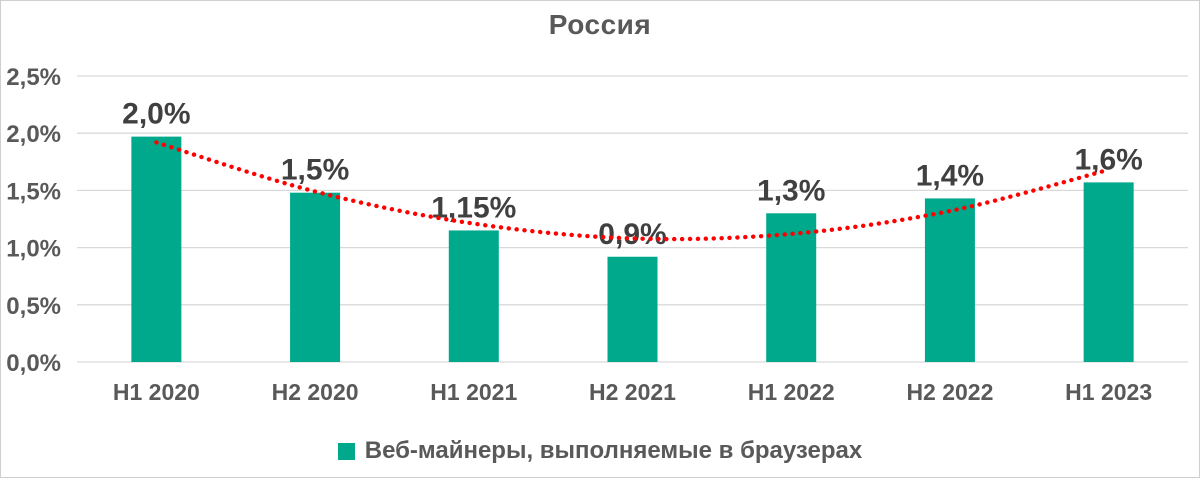 This screenshot has width=1200, height=478. I want to click on x-tick-label: H1 2020, so click(156, 392).